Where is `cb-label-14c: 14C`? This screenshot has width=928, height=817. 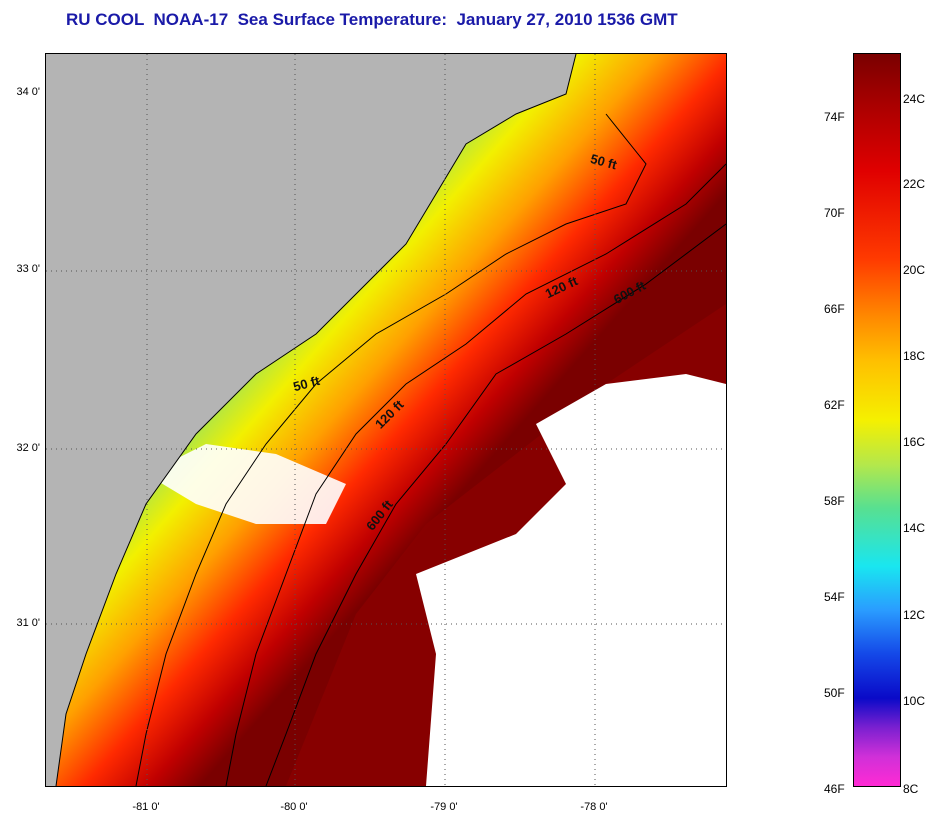 cb-label-14c: 14C is located at coordinates (914, 528).